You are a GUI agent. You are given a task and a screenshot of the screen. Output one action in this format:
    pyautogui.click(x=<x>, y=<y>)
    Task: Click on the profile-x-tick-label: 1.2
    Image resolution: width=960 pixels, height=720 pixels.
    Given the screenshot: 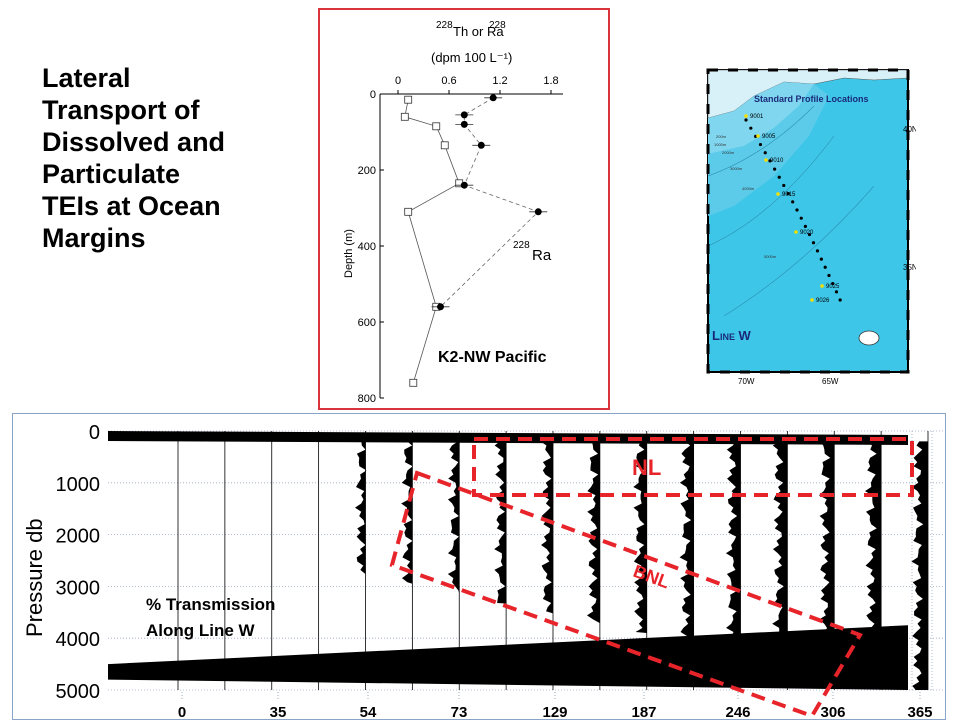 What is the action you would take?
    pyautogui.click(x=499, y=81)
    